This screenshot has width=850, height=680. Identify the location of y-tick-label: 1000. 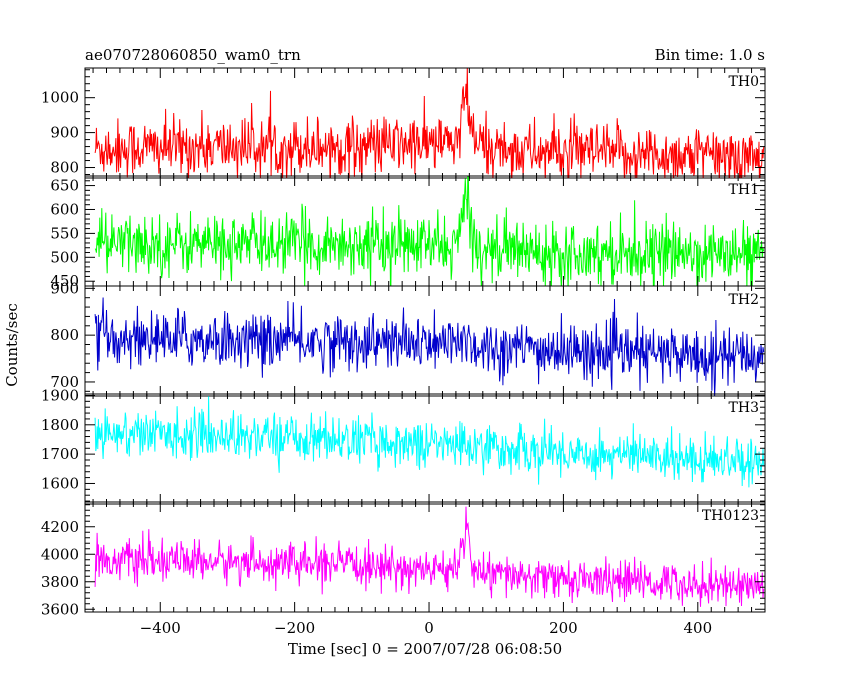
(60, 98).